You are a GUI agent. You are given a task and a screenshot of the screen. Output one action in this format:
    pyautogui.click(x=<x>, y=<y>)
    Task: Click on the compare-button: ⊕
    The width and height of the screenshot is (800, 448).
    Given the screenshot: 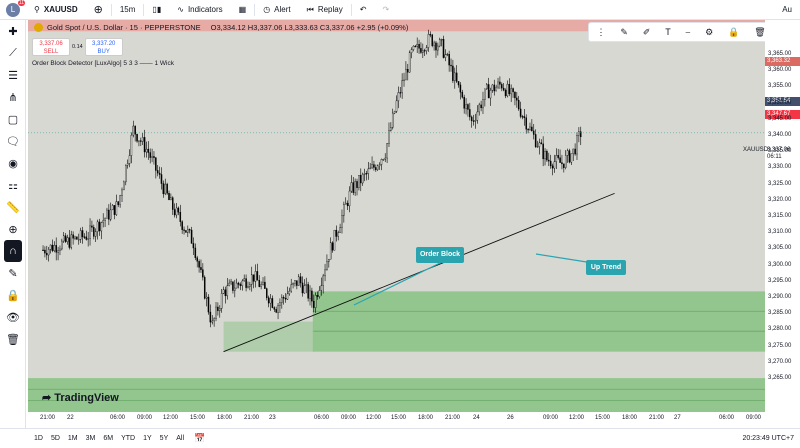 What is the action you would take?
    pyautogui.click(x=98, y=10)
    